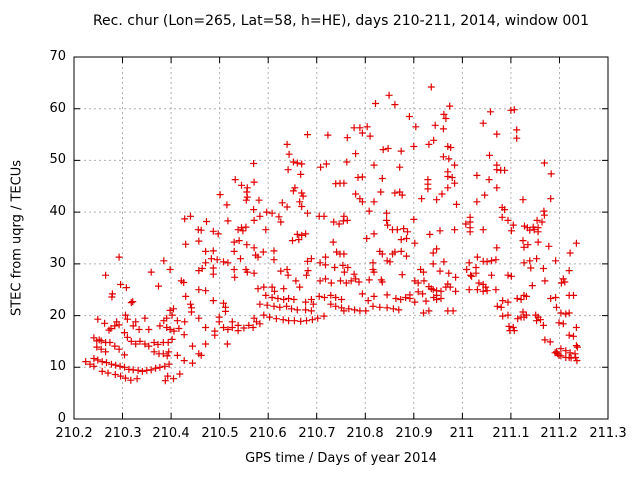 The height and width of the screenshot is (480, 640). I want to click on x-tick-label: 210.7, so click(317, 433).